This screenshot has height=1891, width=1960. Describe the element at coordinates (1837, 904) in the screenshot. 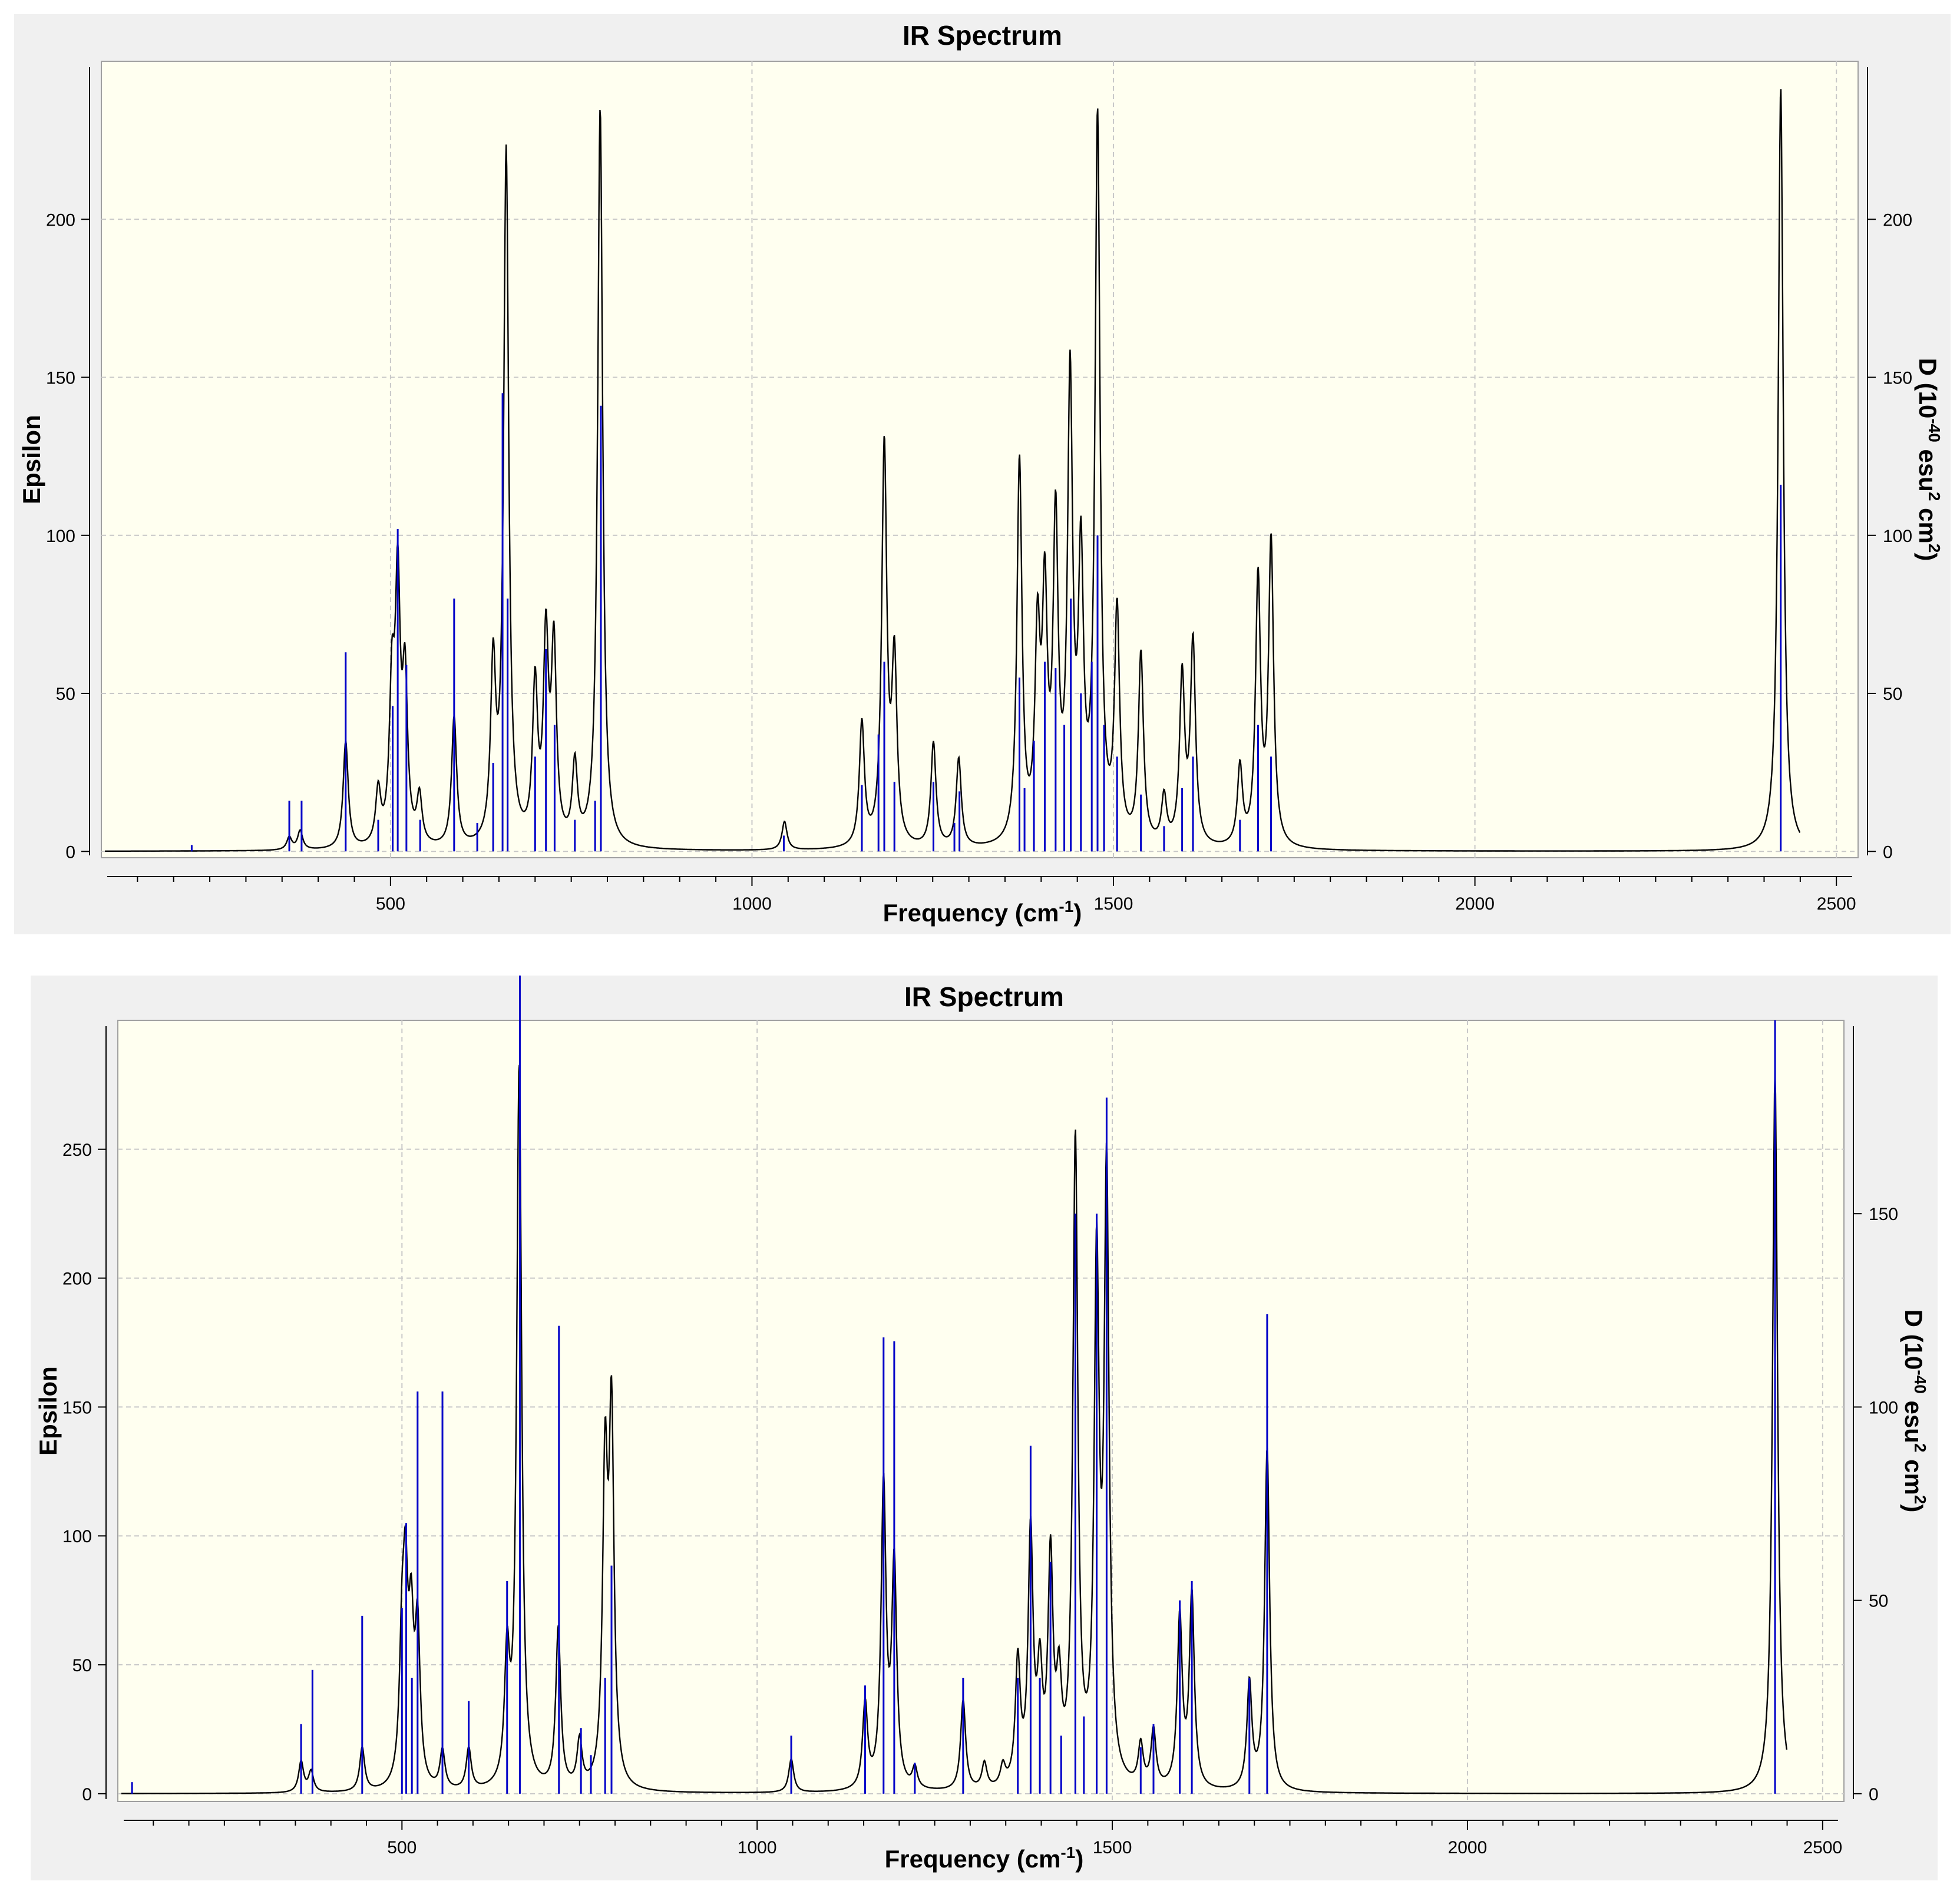

I see `chart-1-x-tick-label-2500: 2500` at that location.